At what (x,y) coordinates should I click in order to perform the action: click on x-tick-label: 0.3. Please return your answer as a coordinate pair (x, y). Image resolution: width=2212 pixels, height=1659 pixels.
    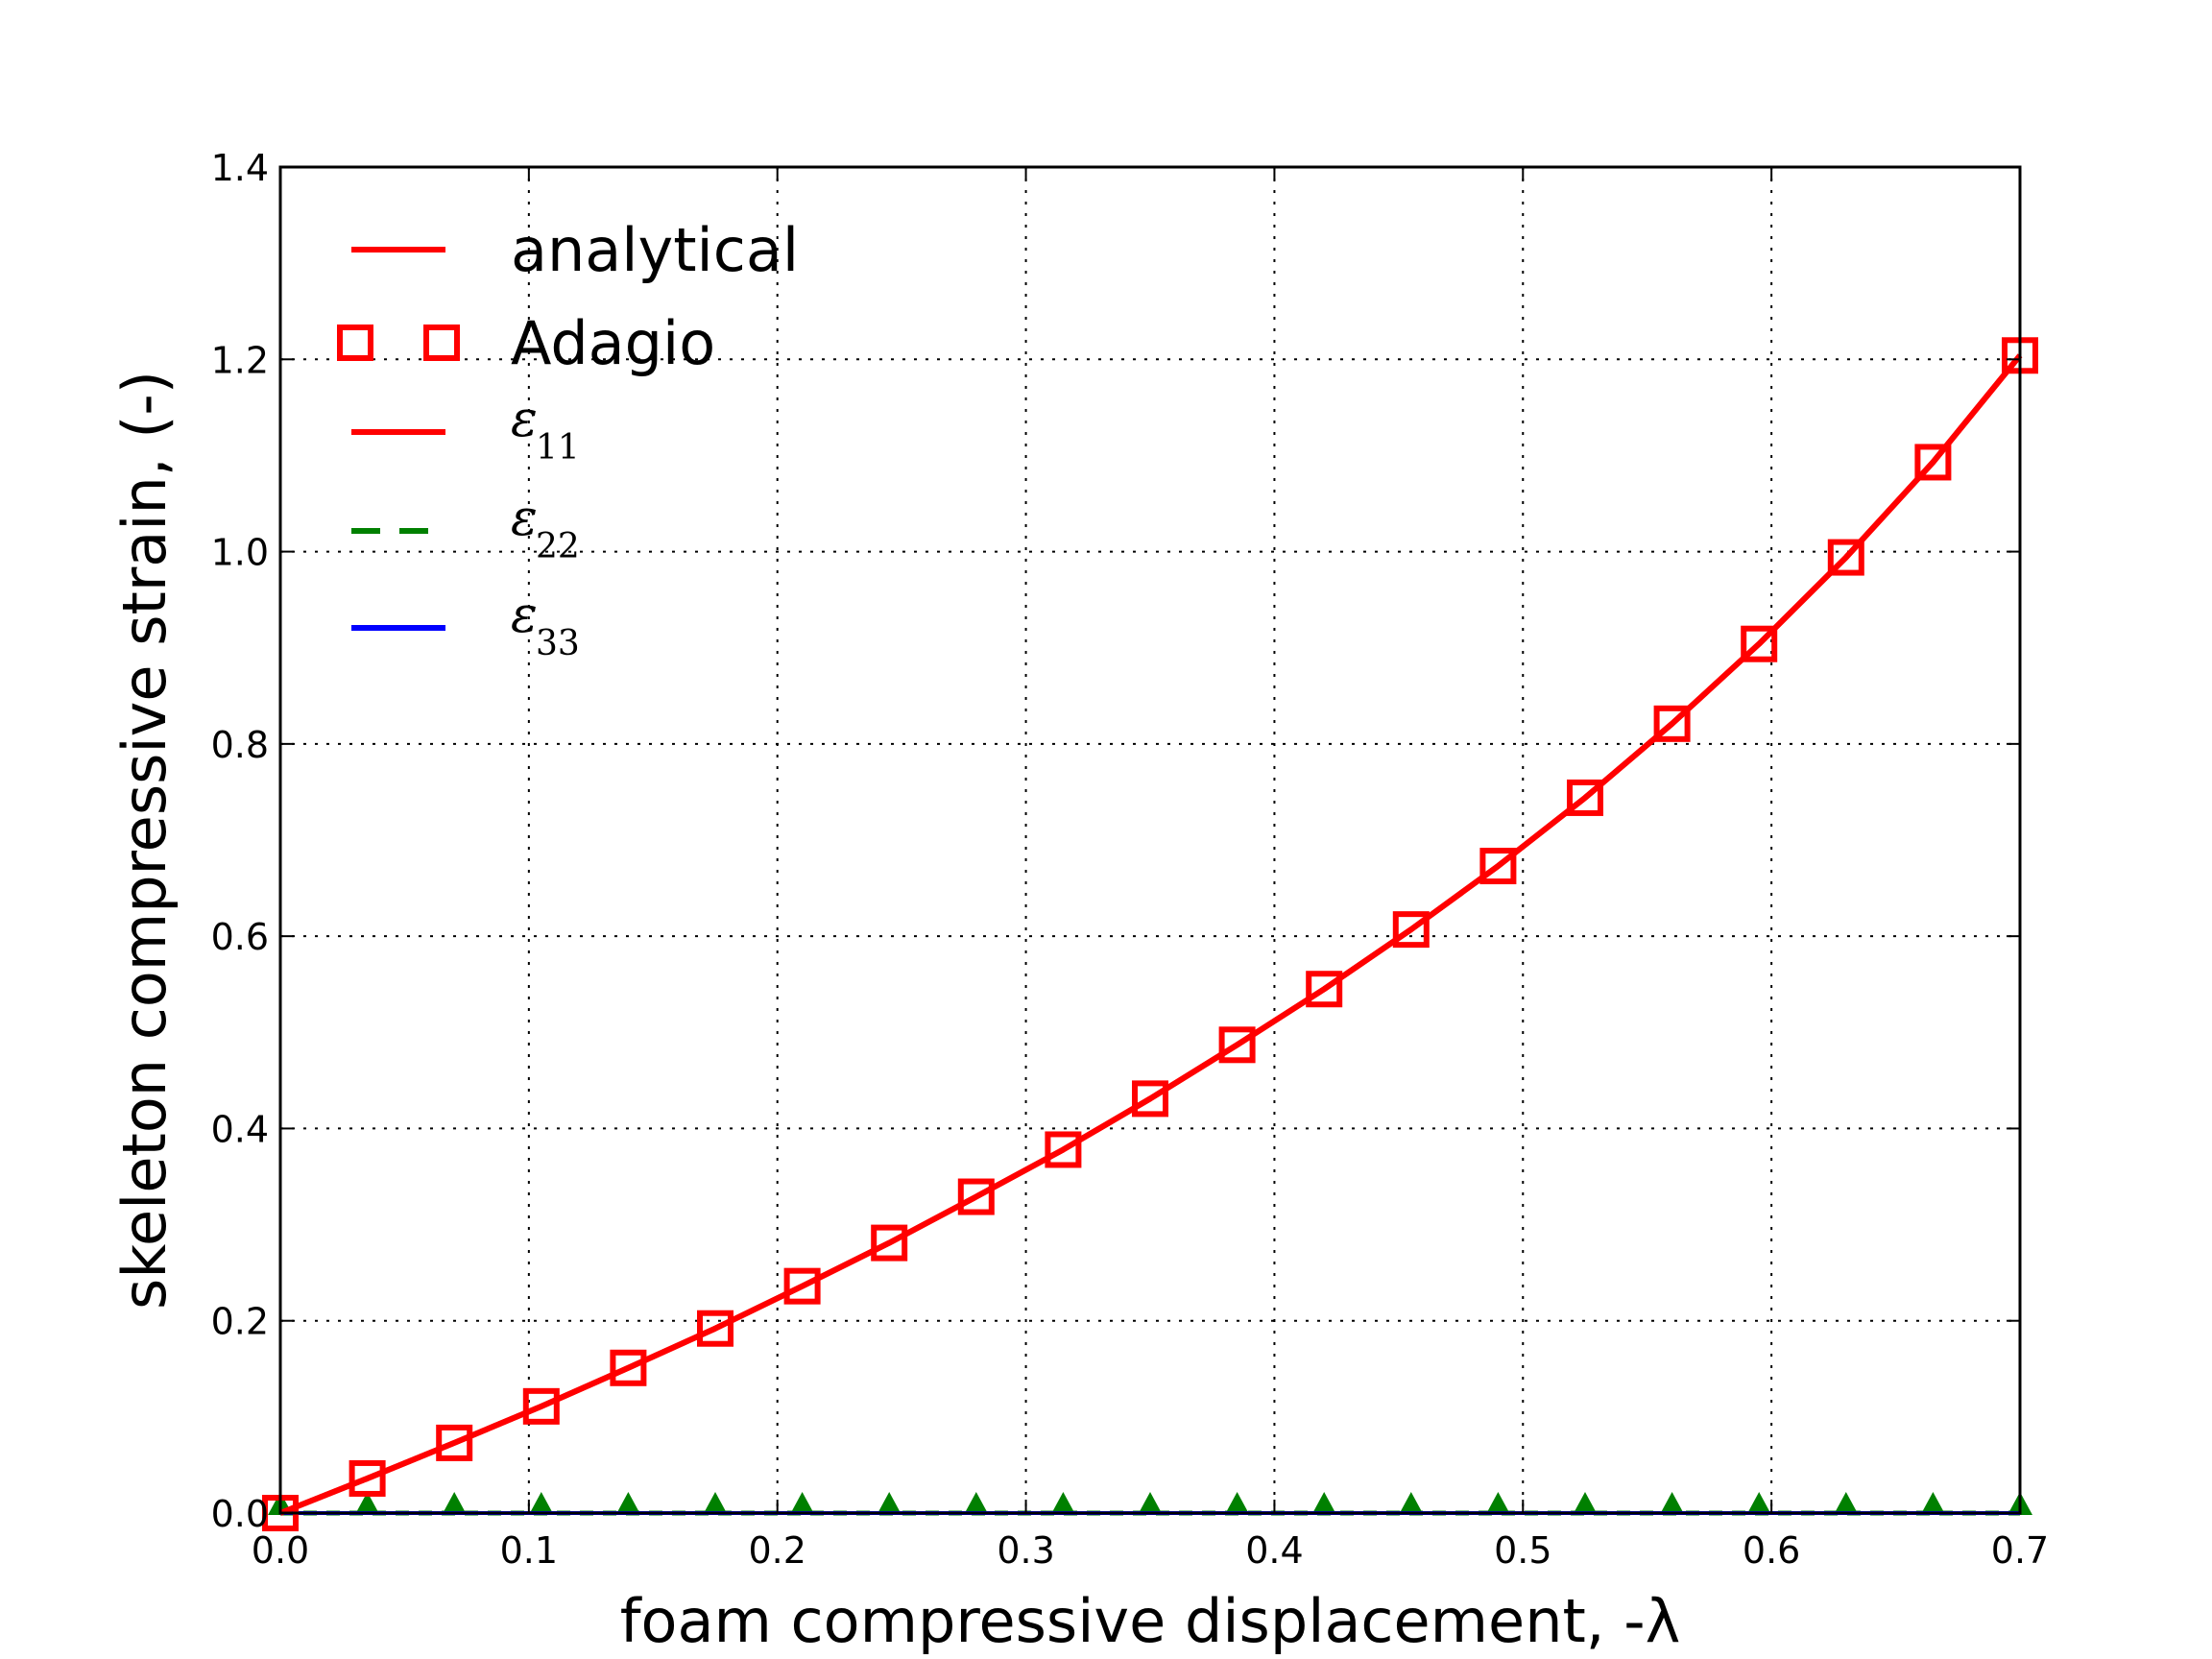
    Looking at the image, I should click on (1025, 1550).